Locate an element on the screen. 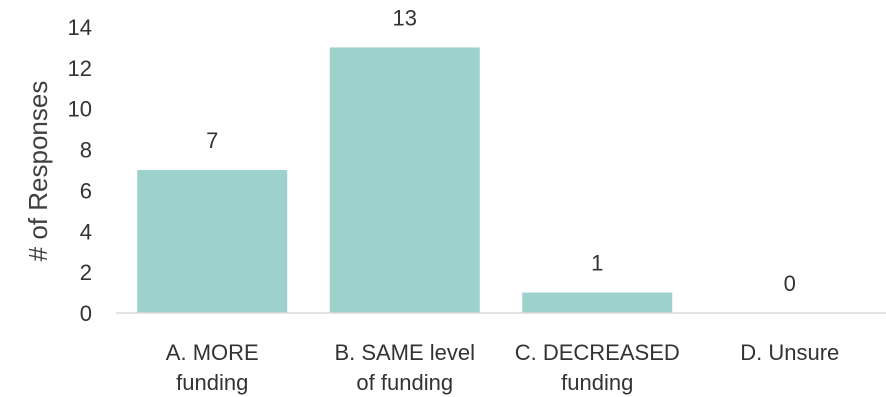 Image resolution: width=886 pixels, height=397 pixels. y-tick-label: 4 is located at coordinates (86, 231).